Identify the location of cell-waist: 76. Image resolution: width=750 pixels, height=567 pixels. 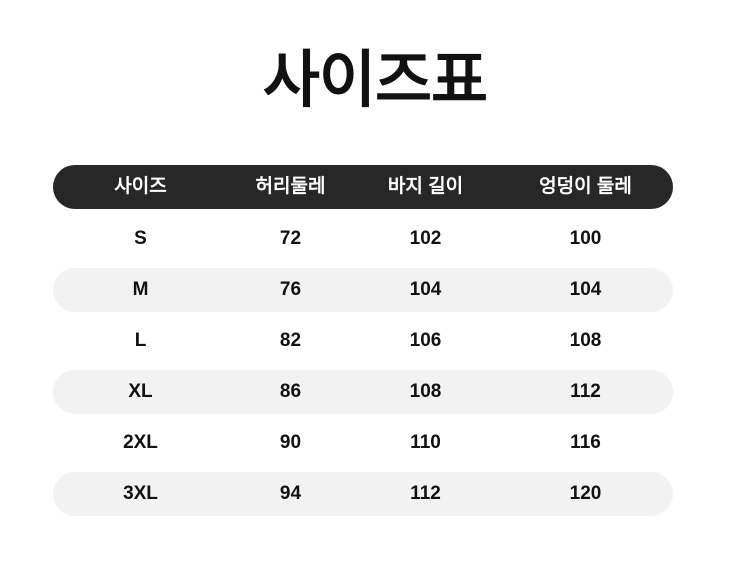
(290, 289).